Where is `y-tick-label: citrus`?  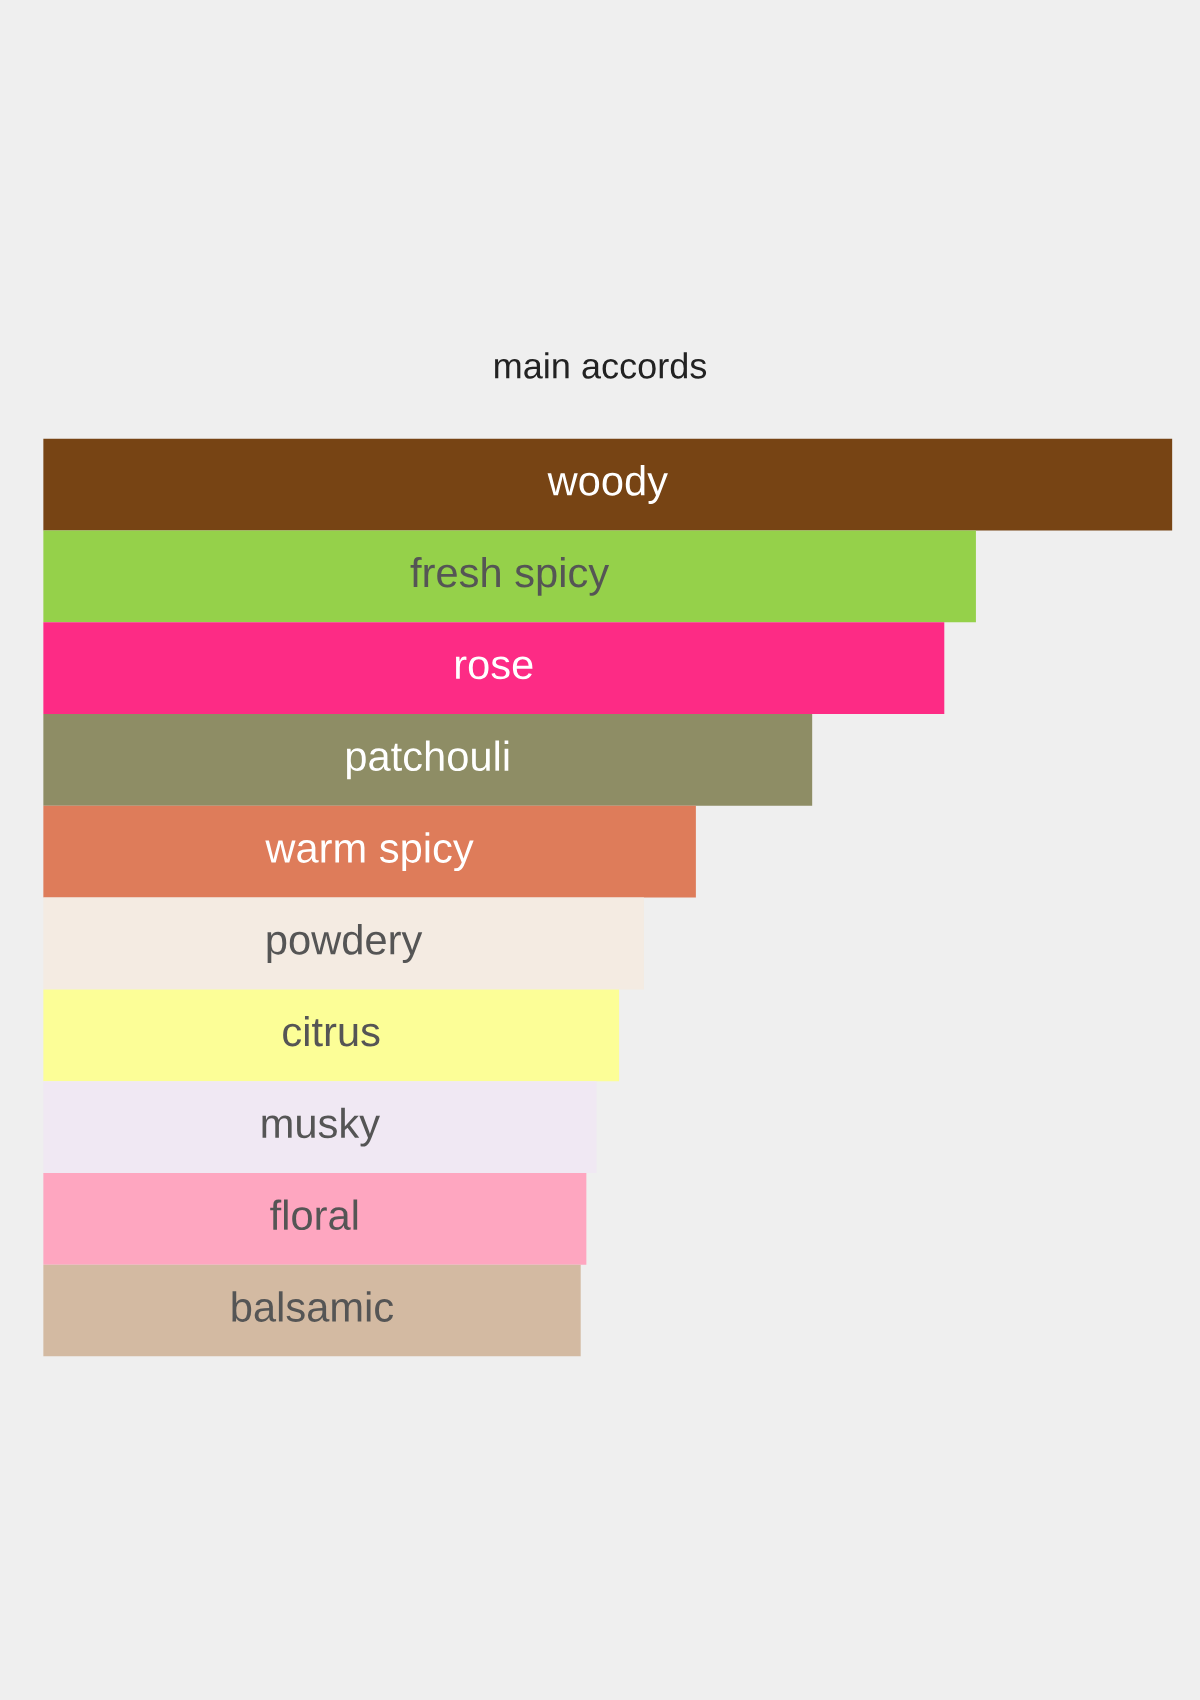 y-tick-label: citrus is located at coordinates (331, 1031).